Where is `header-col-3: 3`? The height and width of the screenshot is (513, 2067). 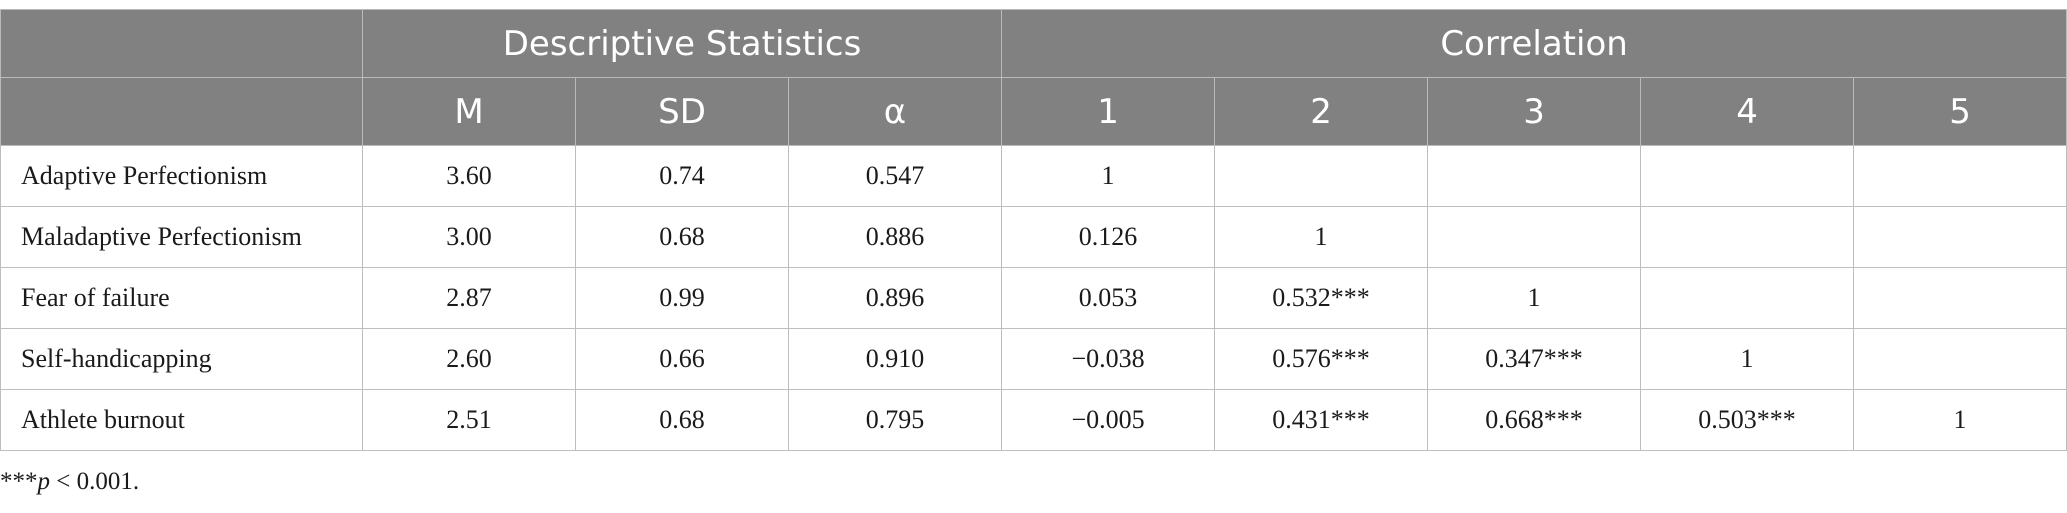 header-col-3: 3 is located at coordinates (1534, 111).